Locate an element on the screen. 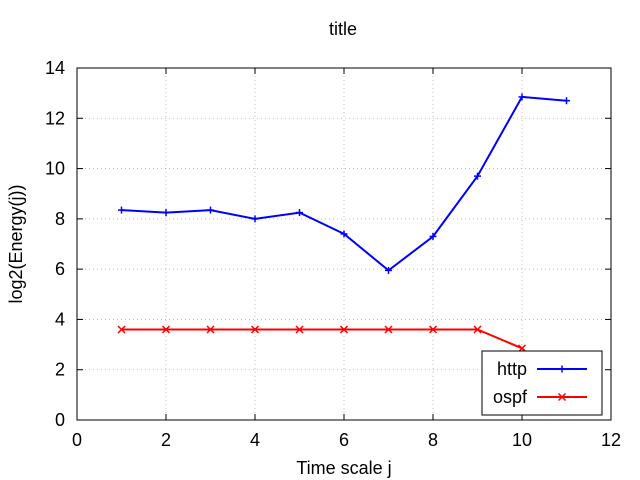  x-tick-label: 12 is located at coordinates (611, 440).